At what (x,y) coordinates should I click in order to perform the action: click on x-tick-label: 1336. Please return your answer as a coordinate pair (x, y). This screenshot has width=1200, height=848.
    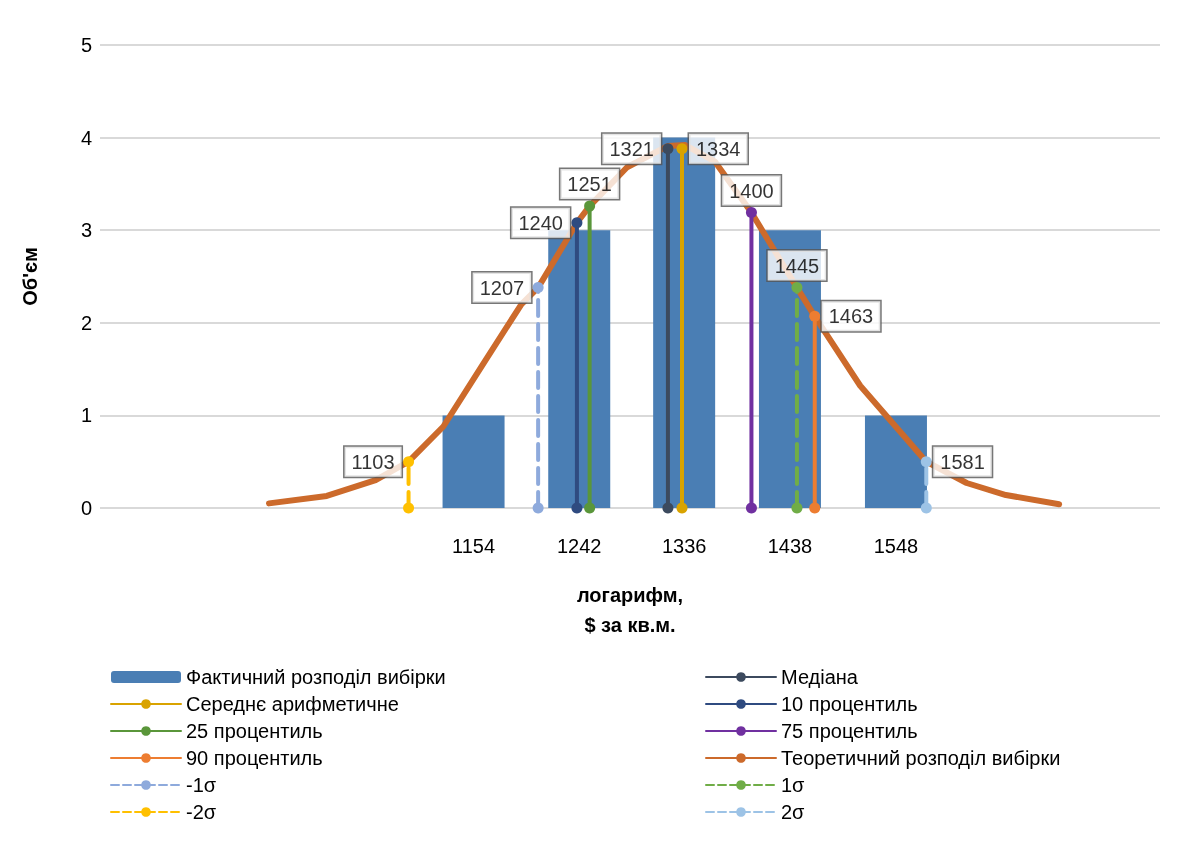
    Looking at the image, I should click on (684, 546).